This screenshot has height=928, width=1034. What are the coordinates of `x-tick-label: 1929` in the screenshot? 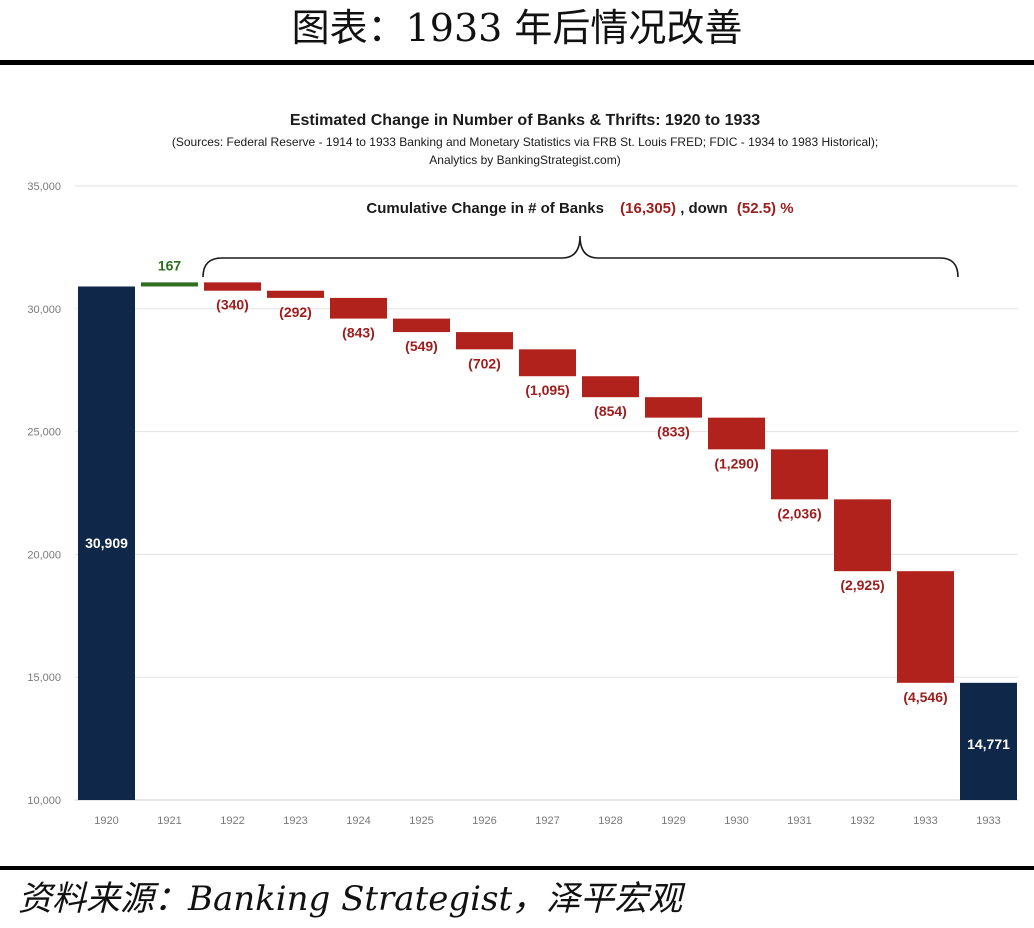 It's located at (673, 821).